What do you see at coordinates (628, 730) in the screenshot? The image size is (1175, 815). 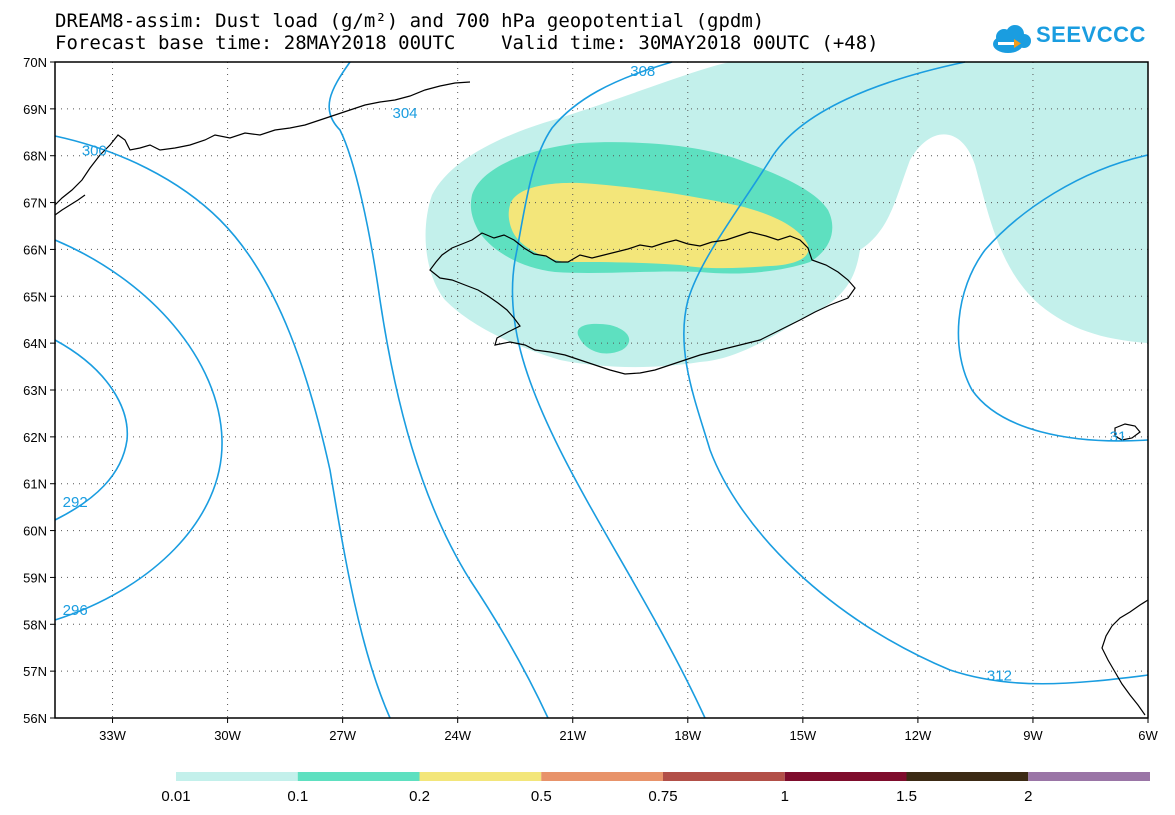 I see `longitude-labels: 33W 30W 27W 24W 21W 18W 15W 12W 9W 6W` at bounding box center [628, 730].